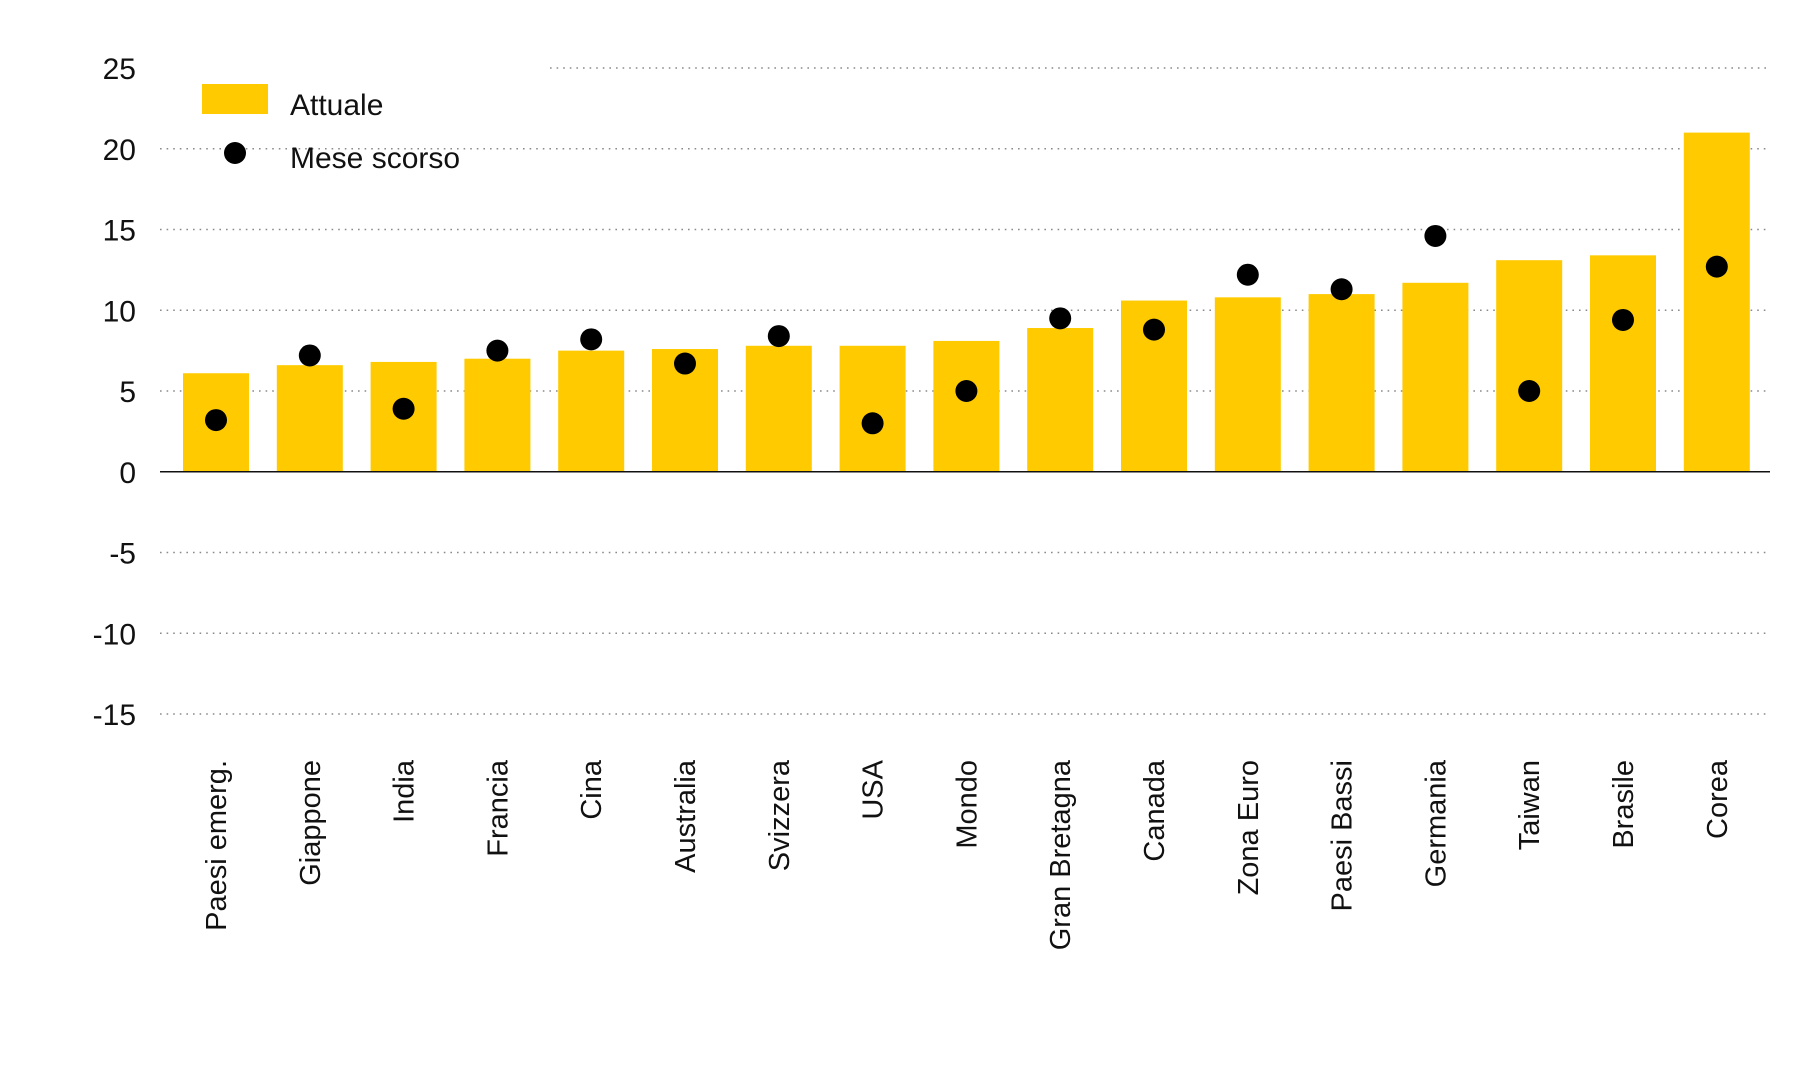 The image size is (1800, 1080). What do you see at coordinates (780, 815) in the screenshot?
I see `x-tick-label: Svizzera` at bounding box center [780, 815].